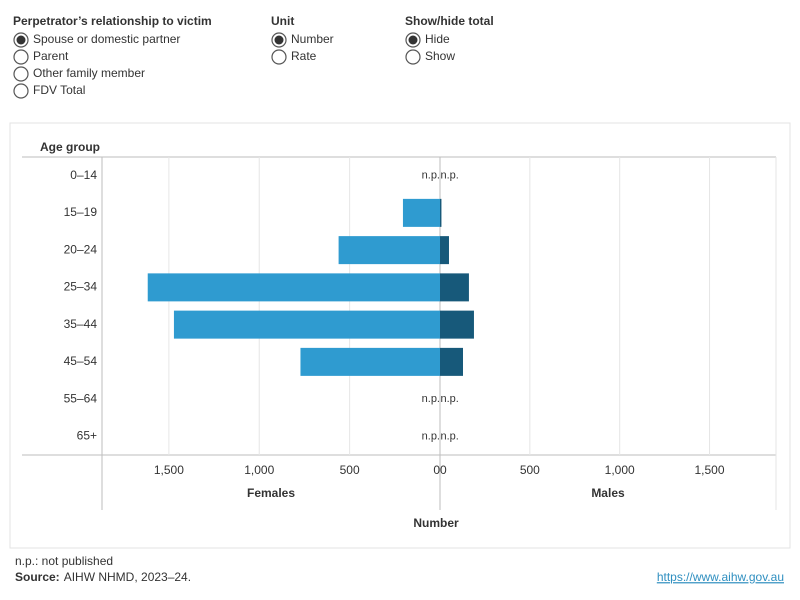 The height and width of the screenshot is (600, 800). I want to click on source-link: https://www.aihw.gov.au, so click(720, 577).